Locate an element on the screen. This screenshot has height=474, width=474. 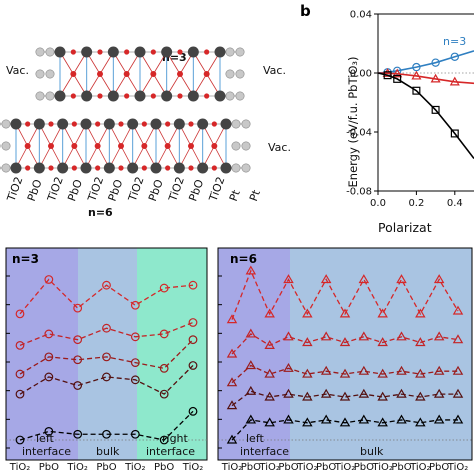
layer-label-2: TiO2 is located at coordinates (55, 189).